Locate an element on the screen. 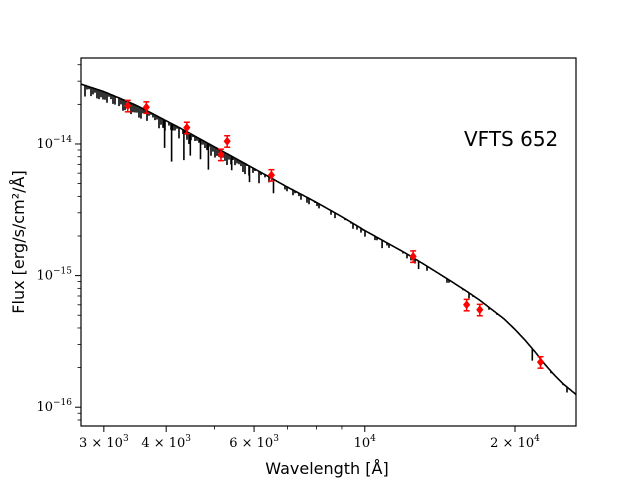  x-tick-label: 6 × 103 is located at coordinates (254, 442).